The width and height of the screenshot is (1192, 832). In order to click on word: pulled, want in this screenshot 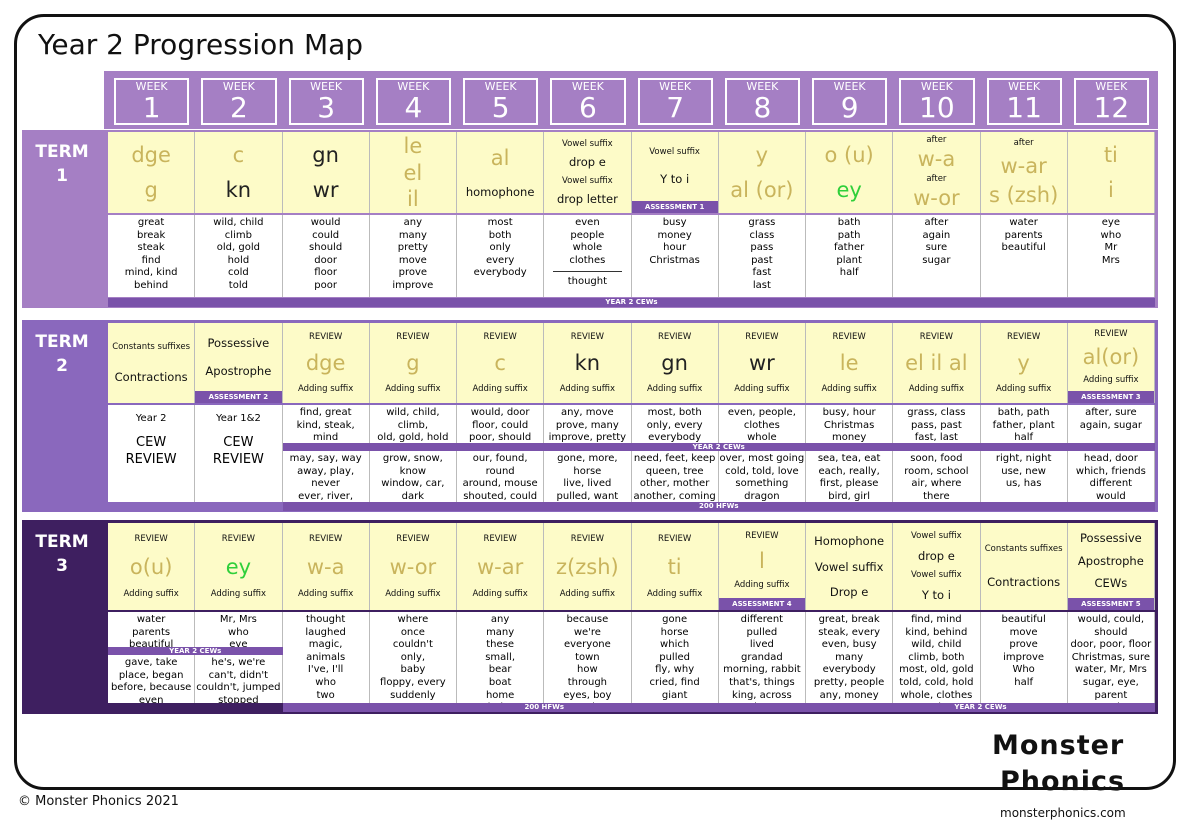, I will do `click(587, 496)`.